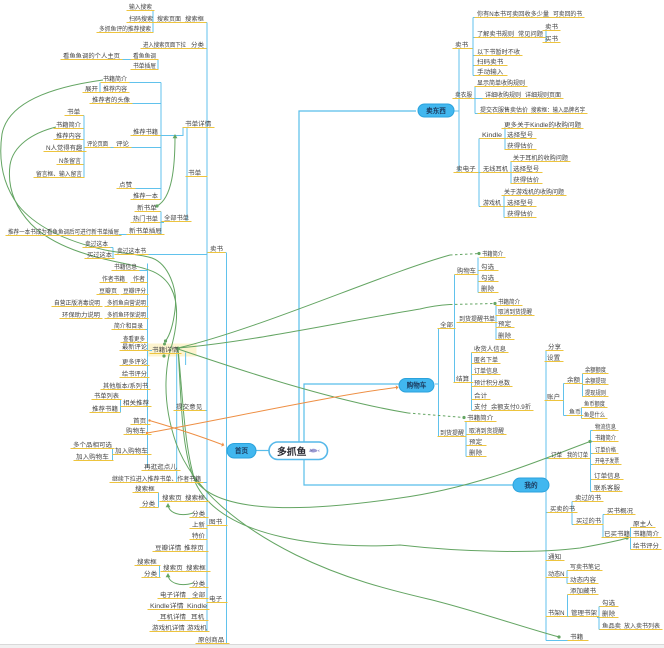 This screenshot has height=648, width=664. I want to click on svg-text: 你有N本书可卖回收多少量, so click(513, 14).